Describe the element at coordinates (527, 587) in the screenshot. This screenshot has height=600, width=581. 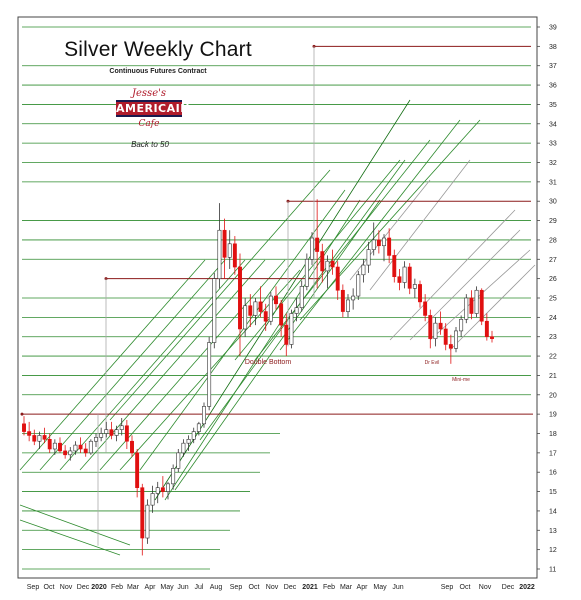
I see `time-tick-label: 2022` at that location.